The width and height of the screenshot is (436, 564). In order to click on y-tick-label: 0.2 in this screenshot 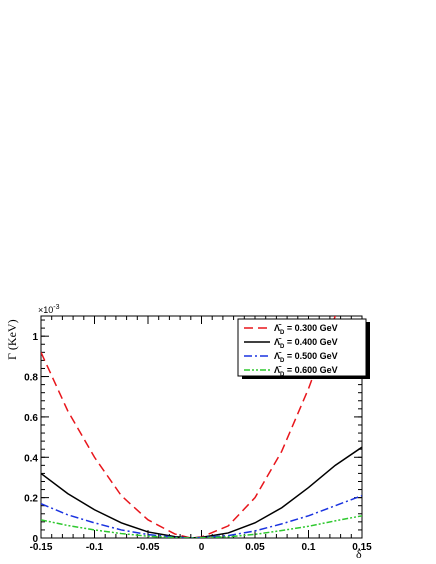, I will do `click(31, 499)`.